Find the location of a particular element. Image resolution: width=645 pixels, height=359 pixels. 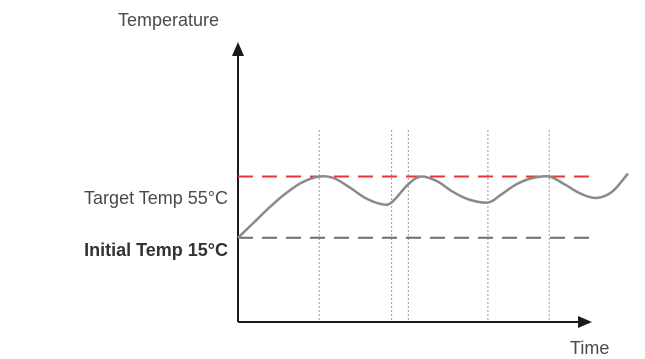

x-axis-arrowhead is located at coordinates (585, 322).